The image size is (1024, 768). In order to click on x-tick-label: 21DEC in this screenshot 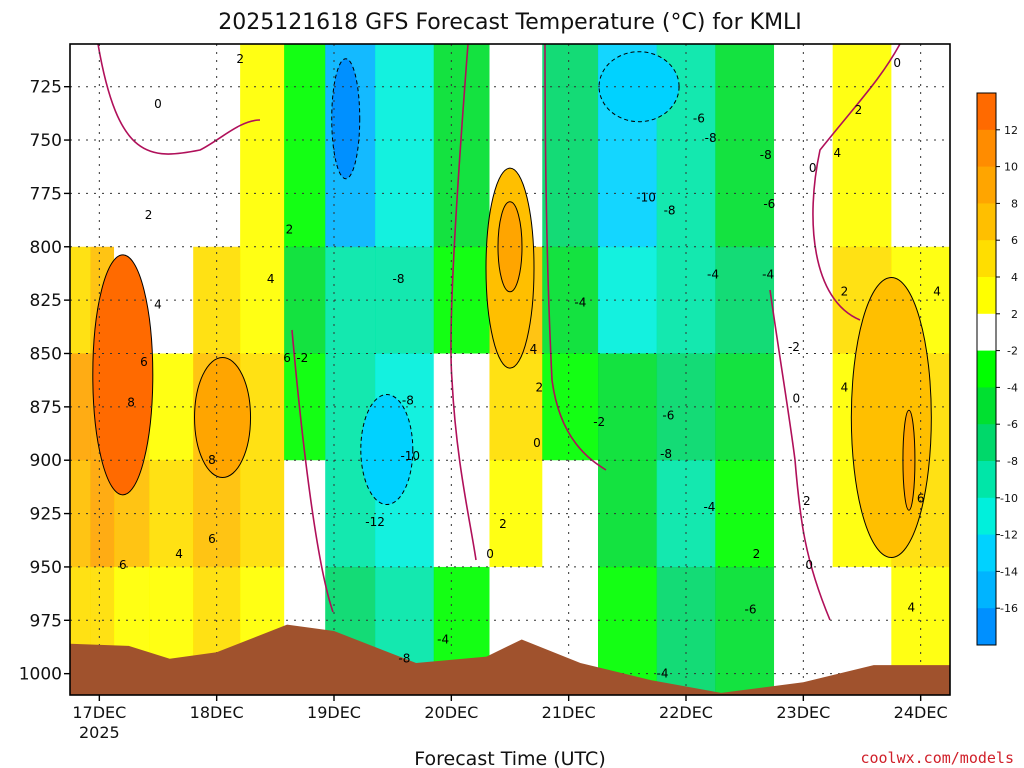, I will do `click(569, 712)`.